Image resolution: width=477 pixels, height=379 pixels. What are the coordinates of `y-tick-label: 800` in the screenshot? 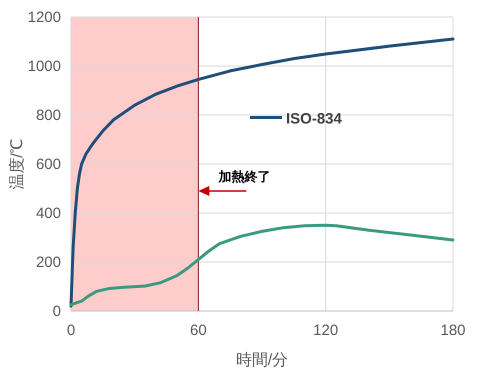 It's located at (48, 115).